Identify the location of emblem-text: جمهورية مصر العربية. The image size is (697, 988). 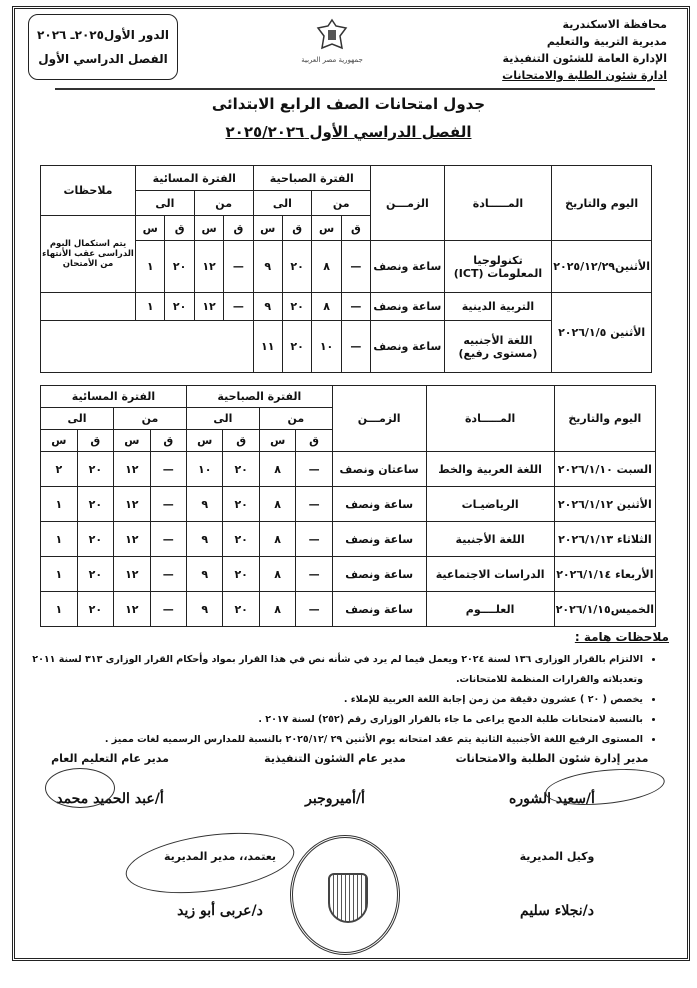
(332, 60).